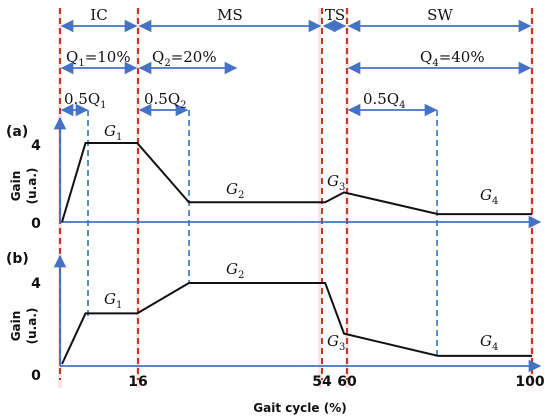 The height and width of the screenshot is (420, 550). Describe the element at coordinates (489, 196) in the screenshot. I see `panel-a-label-g4: G4` at that location.